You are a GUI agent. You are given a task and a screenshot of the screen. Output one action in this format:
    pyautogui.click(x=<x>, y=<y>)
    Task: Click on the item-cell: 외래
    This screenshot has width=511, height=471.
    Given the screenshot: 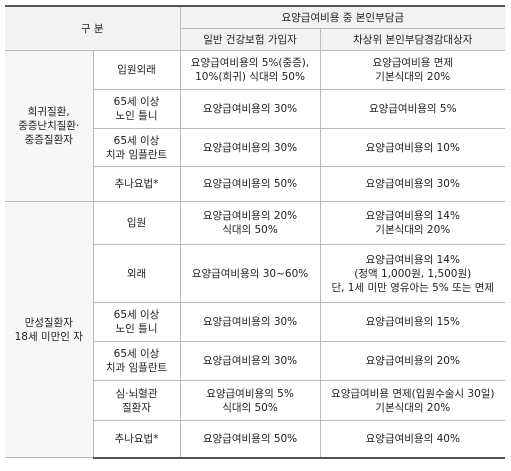 What is the action you would take?
    pyautogui.click(x=137, y=273)
    